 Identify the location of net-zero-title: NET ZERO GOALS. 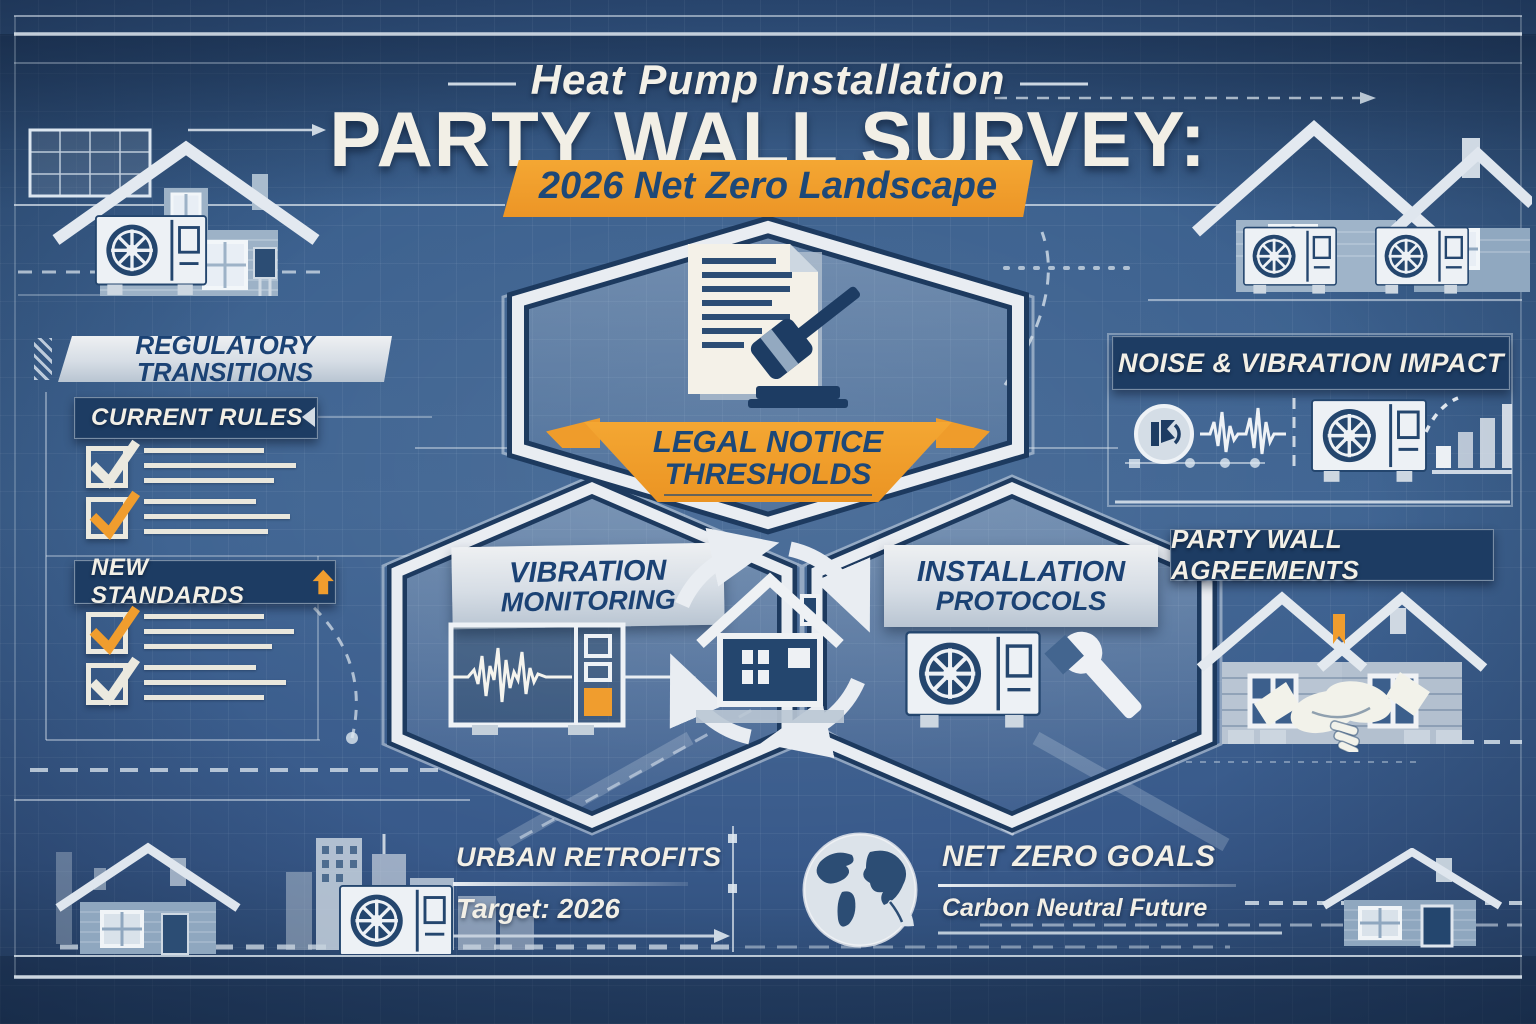
(1079, 856).